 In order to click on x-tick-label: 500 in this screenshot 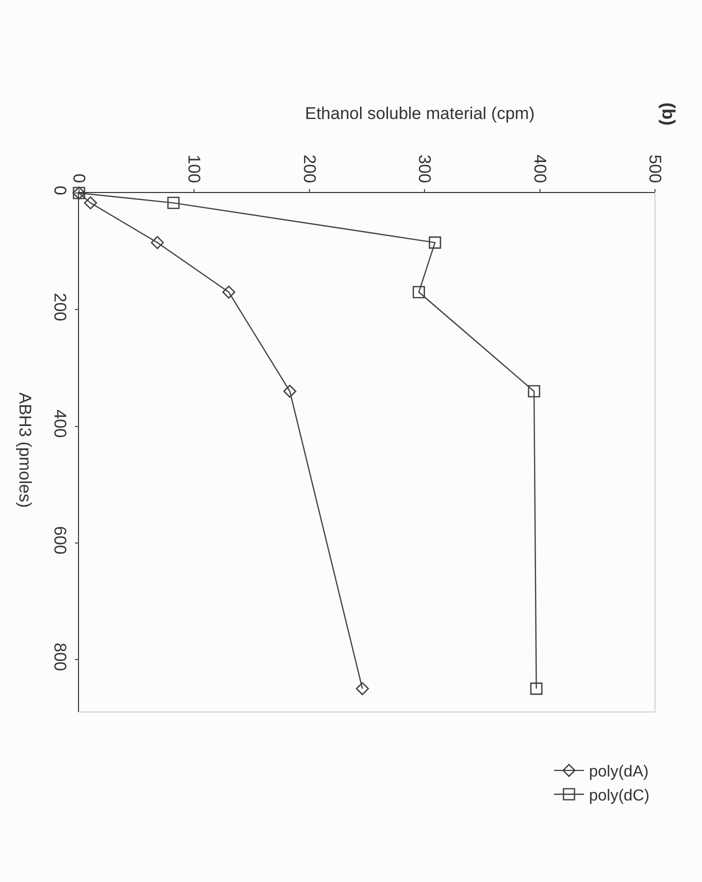, I will do `click(654, 169)`.